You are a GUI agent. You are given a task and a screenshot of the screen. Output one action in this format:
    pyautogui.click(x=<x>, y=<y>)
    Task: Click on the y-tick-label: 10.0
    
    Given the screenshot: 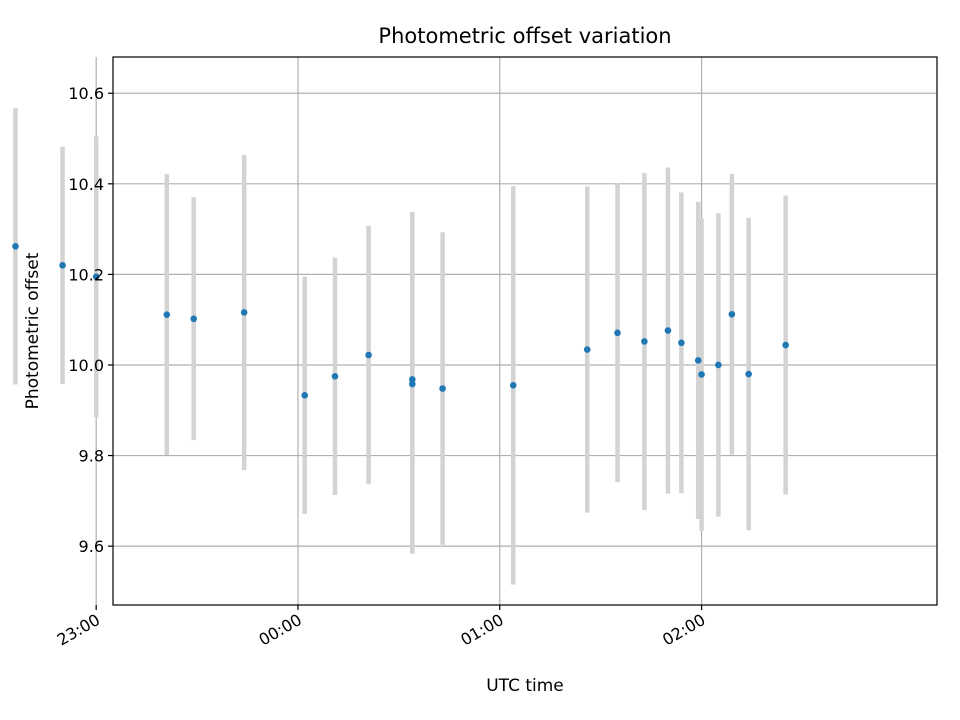 What is the action you would take?
    pyautogui.click(x=86, y=365)
    